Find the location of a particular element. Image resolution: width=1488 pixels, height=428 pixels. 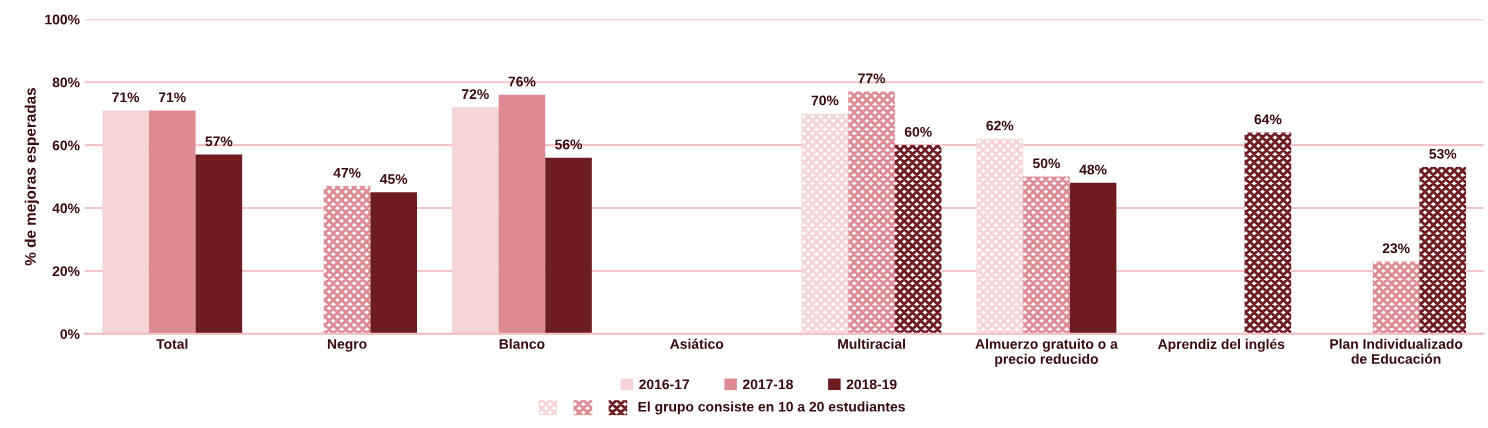

x-tick-label: Asiático is located at coordinates (697, 343).